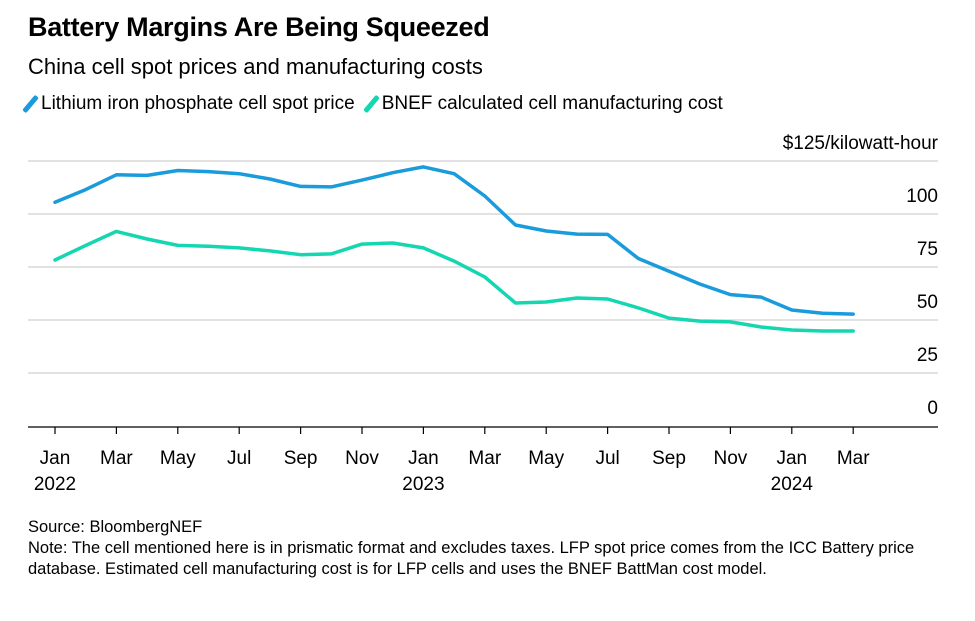 Image resolution: width=975 pixels, height=621 pixels. Describe the element at coordinates (792, 484) in the screenshot. I see `x-tick-year-label: 2024` at that location.